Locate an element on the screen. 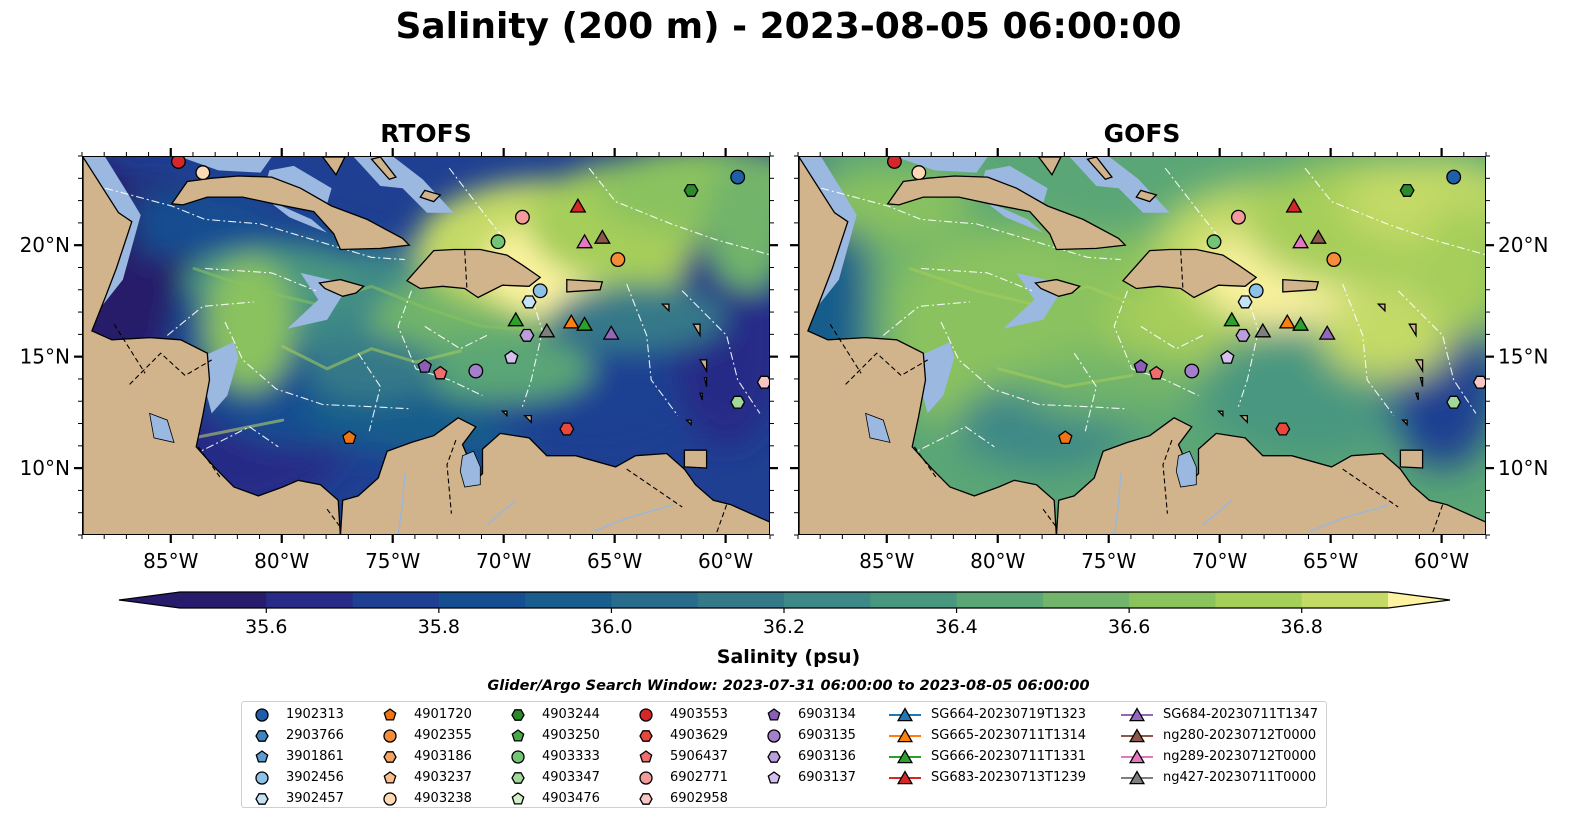 This screenshot has width=1577, height=826. legend-label: 4901720 is located at coordinates (443, 714).